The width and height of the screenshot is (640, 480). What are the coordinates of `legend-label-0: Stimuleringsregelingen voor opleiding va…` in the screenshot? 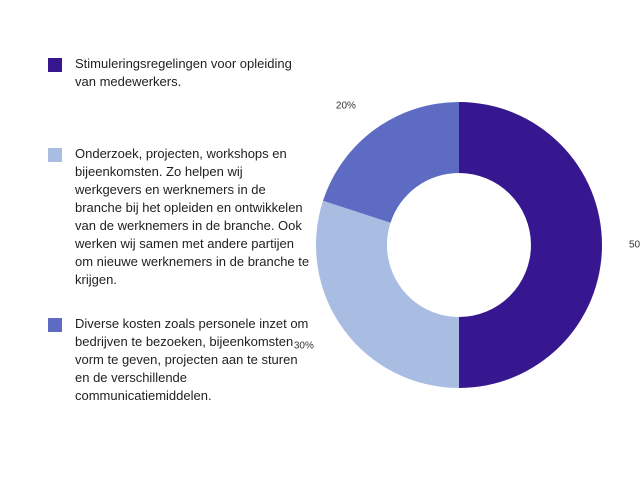 It's located at (183, 72).